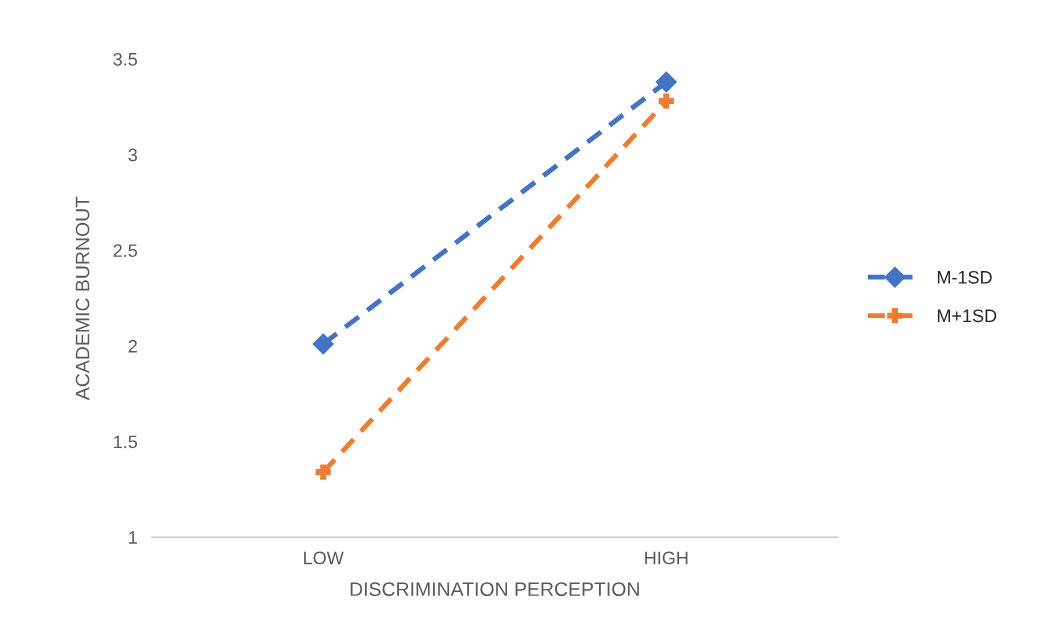 The width and height of the screenshot is (1046, 621). Describe the element at coordinates (132, 155) in the screenshot. I see `y-tick-label: 3` at that location.